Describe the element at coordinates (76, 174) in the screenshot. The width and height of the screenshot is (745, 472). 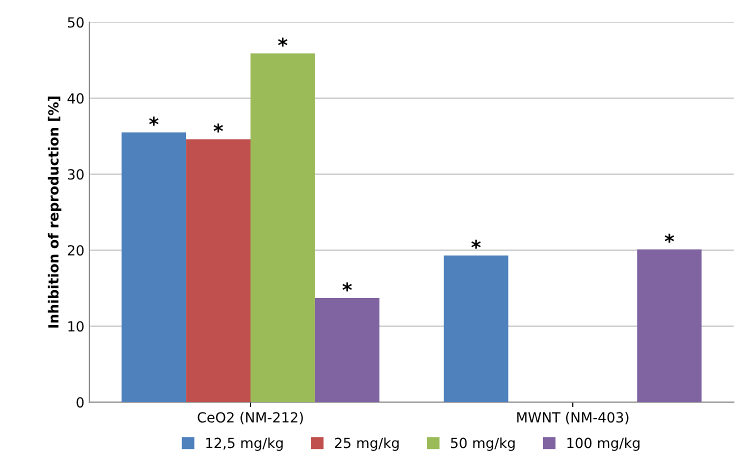
I see `y-tick-label: 30` at that location.